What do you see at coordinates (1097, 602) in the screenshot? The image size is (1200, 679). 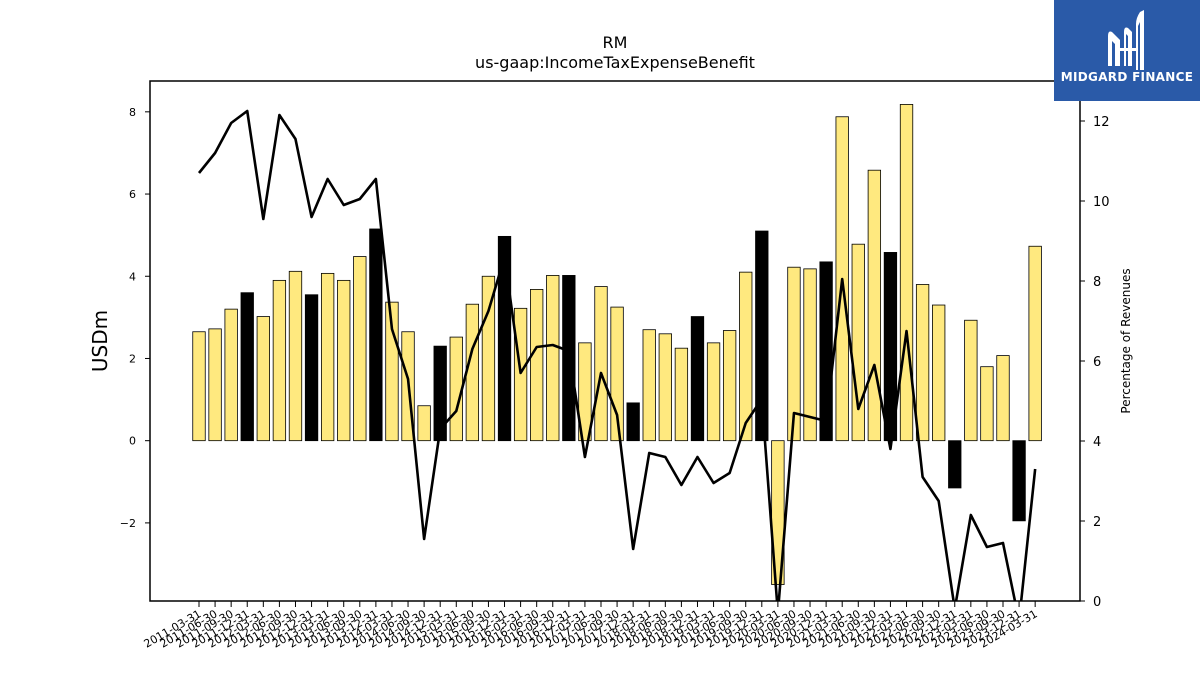 I see `y2-tick-label: 0` at bounding box center [1097, 602].